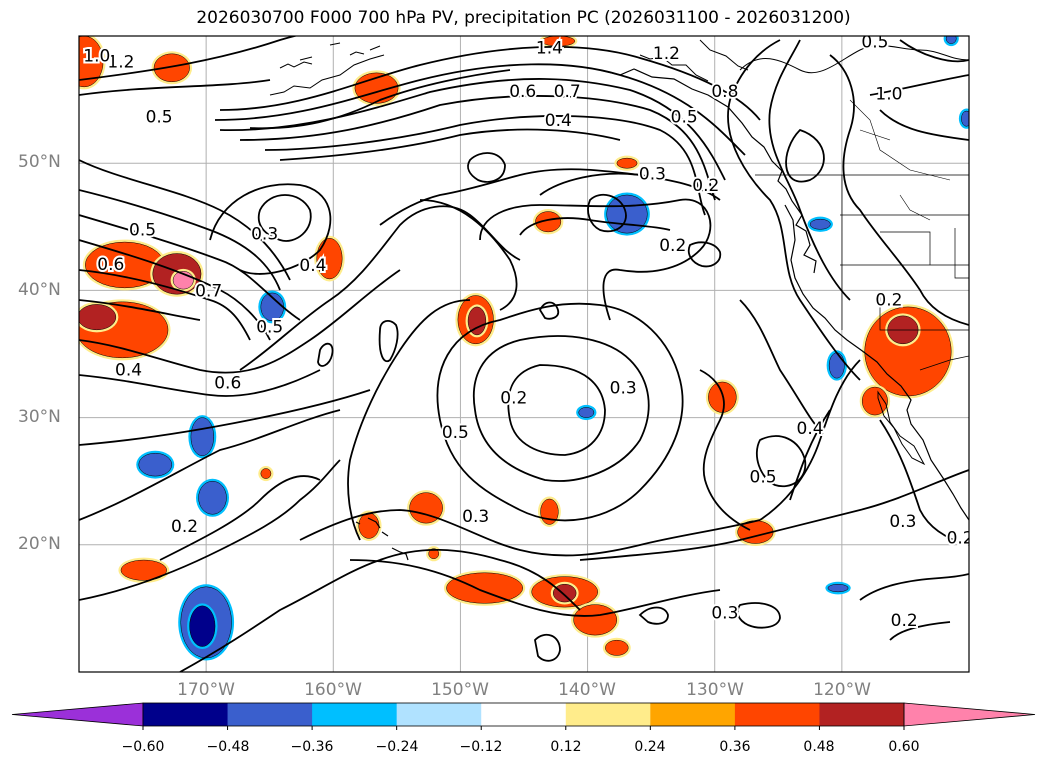  Describe the element at coordinates (143, 747) in the screenshot. I see `colorbar-tick: −0.60` at that location.